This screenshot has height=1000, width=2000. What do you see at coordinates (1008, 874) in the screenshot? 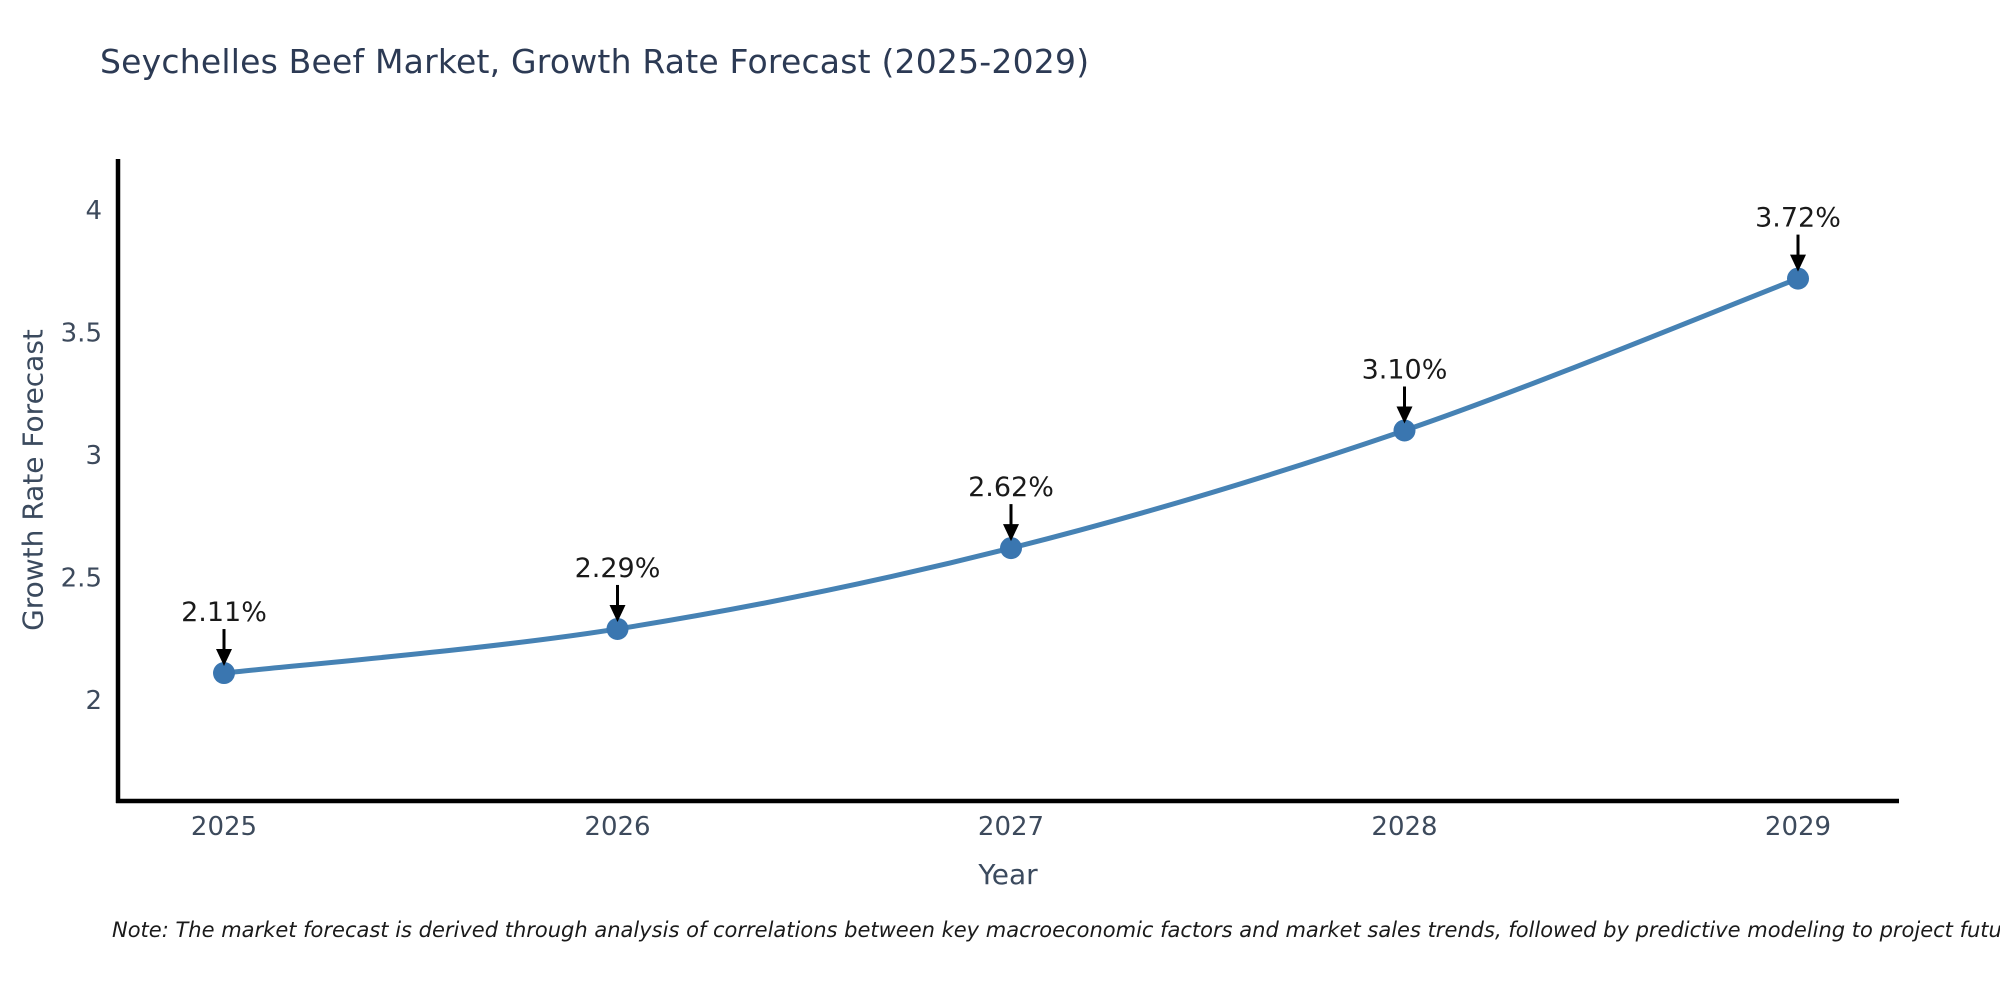
I see `x-axis-title: Year` at bounding box center [1008, 874].